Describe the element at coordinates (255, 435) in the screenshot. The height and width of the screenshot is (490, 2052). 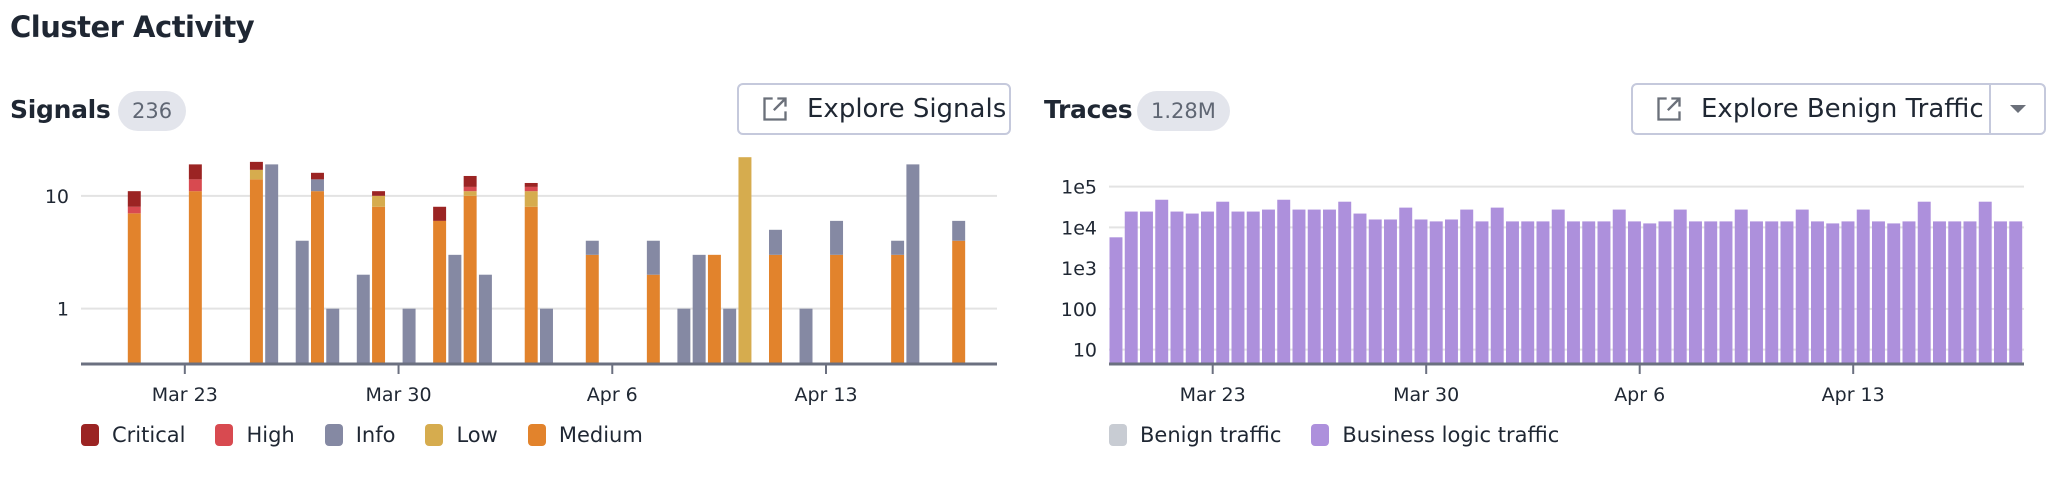
I see `signals-legend-item: High` at that location.